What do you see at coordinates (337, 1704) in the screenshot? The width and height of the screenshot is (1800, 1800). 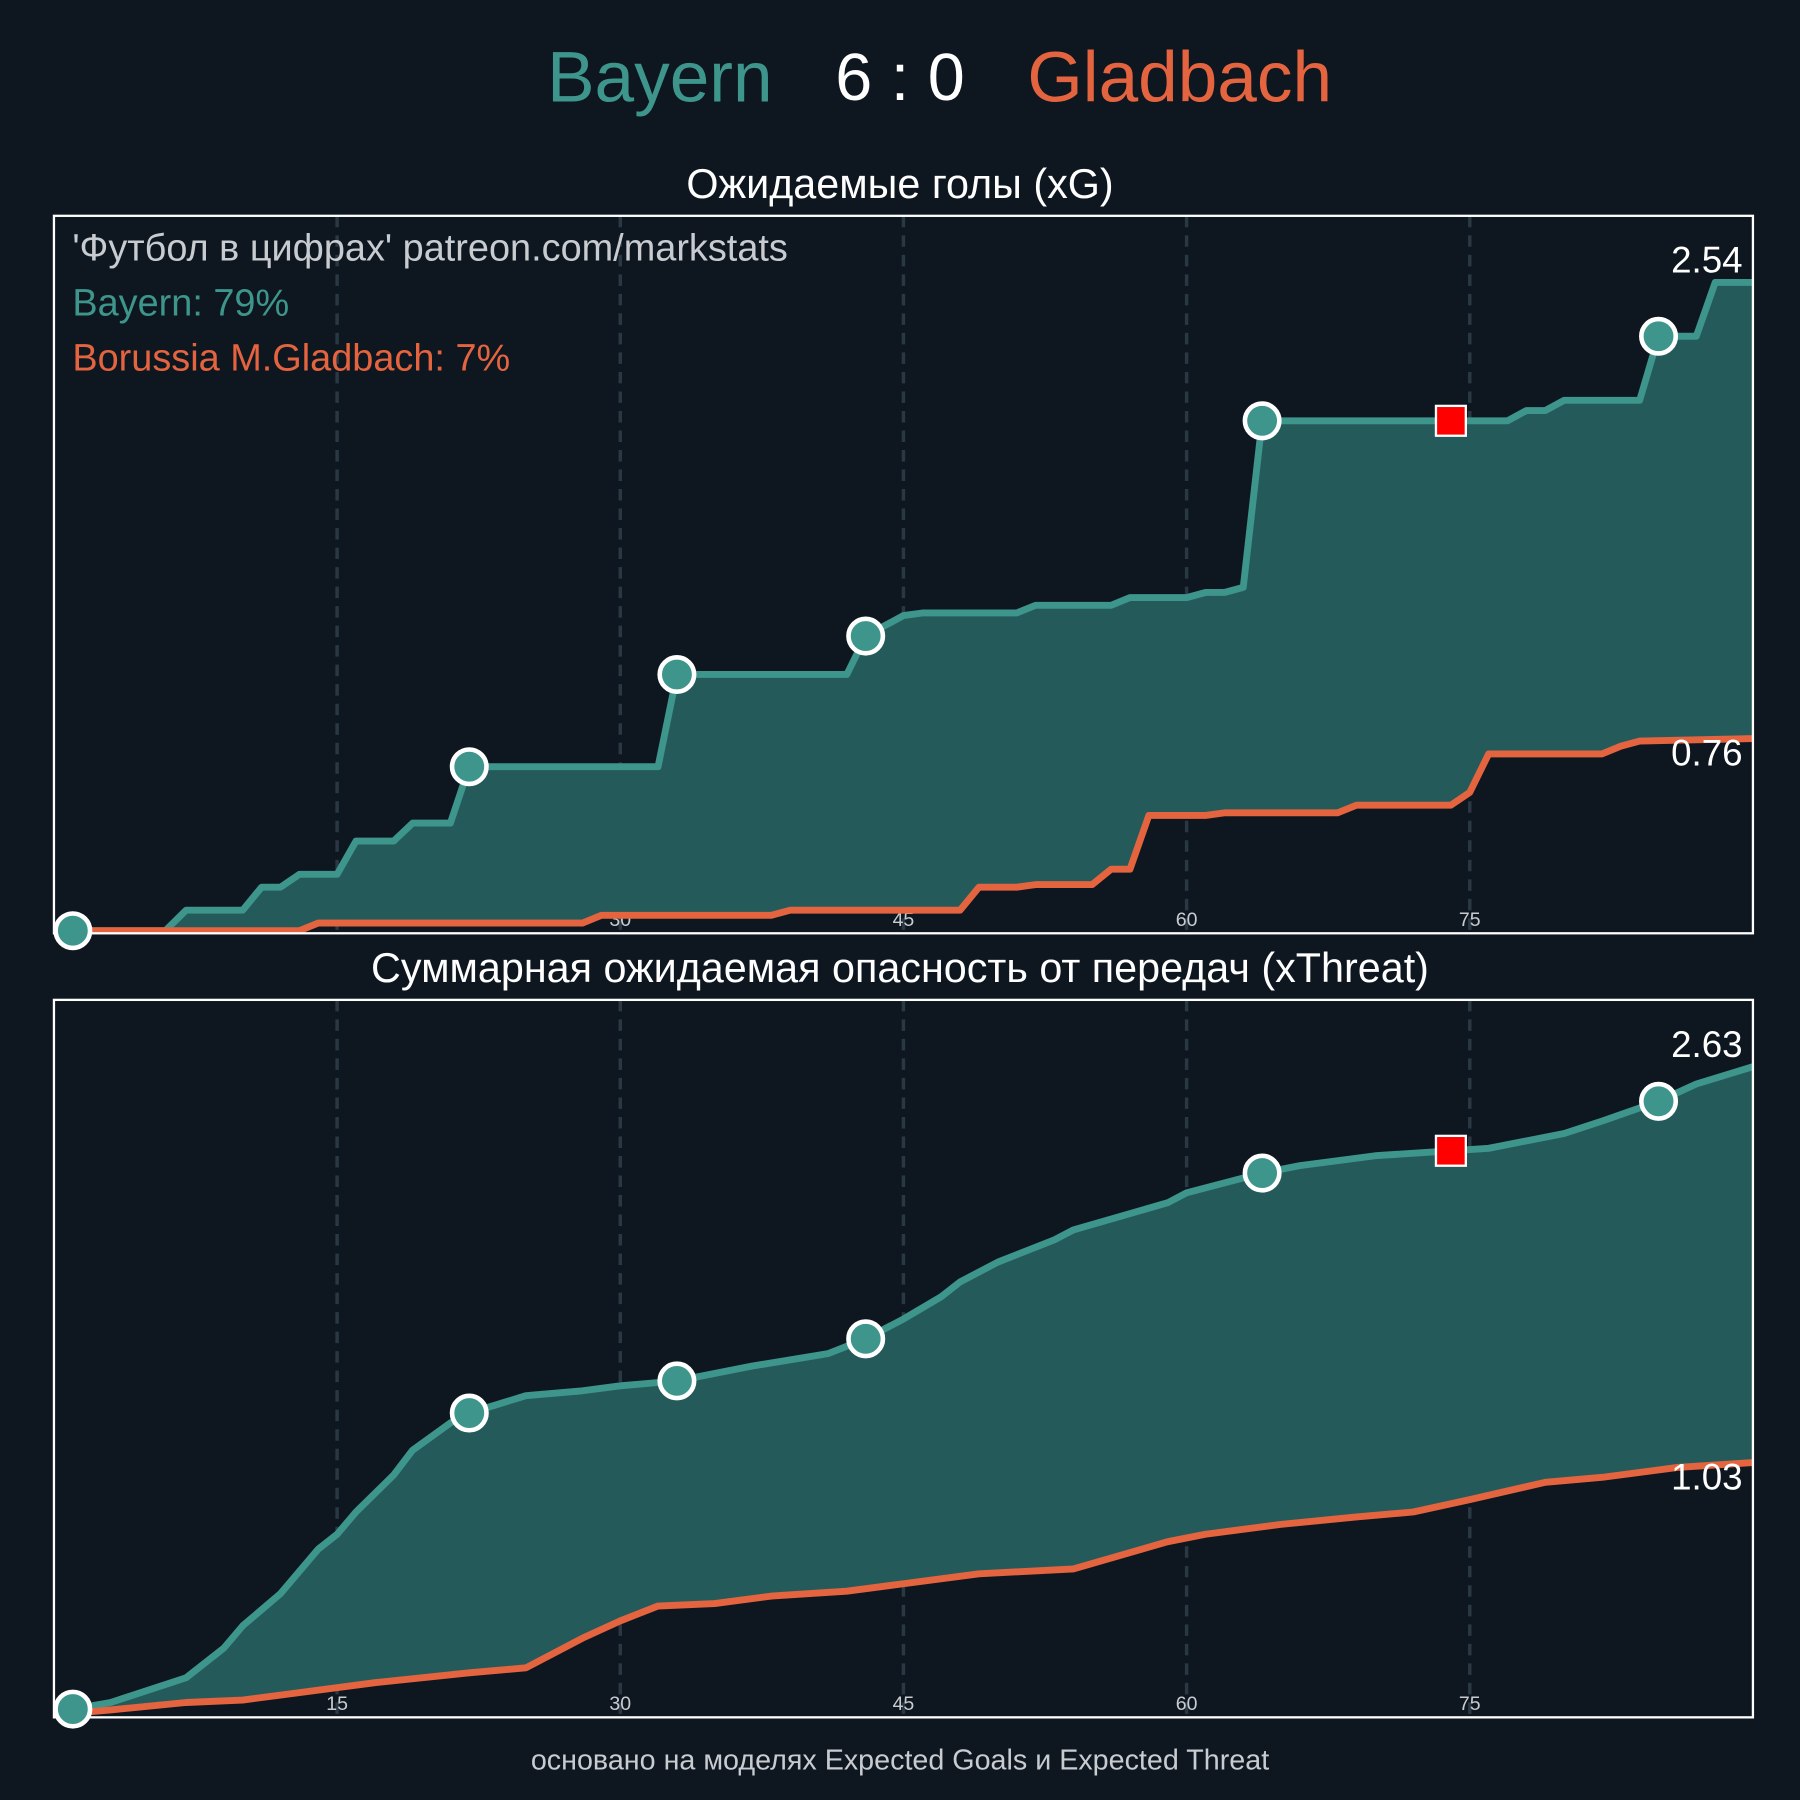 I see `x-tick-label: 15` at bounding box center [337, 1704].